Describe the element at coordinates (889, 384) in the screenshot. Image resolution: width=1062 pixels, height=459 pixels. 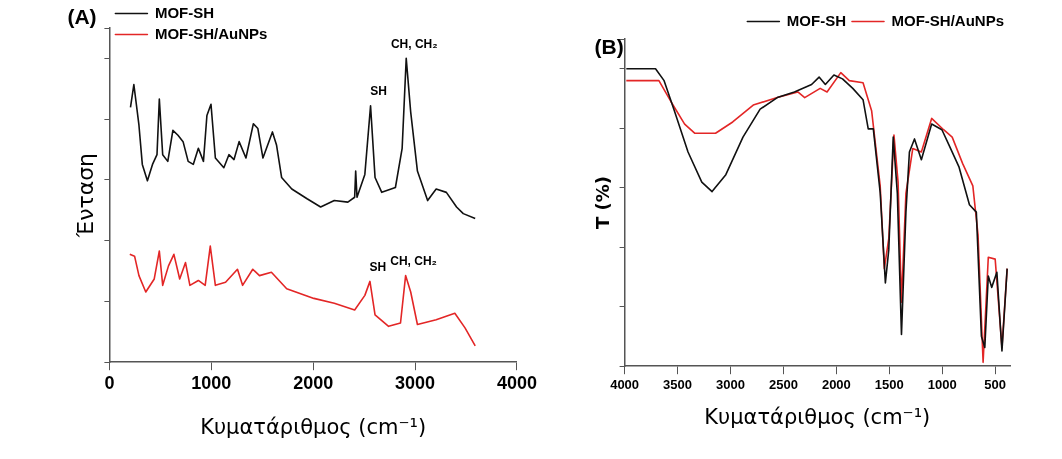
I see `x-tick-label: 1500` at that location.